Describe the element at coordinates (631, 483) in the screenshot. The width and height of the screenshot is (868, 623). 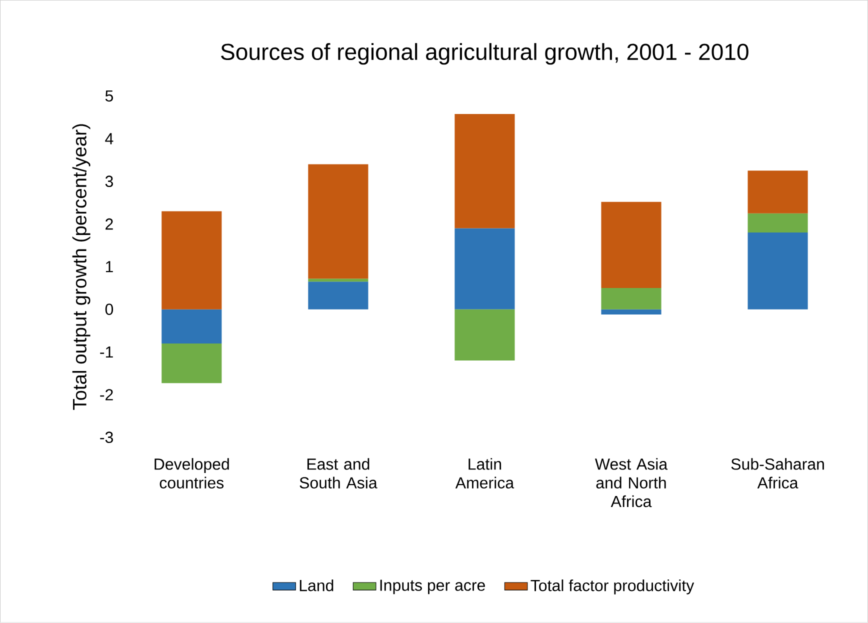
I see `x-tick-label: West Asia and North Africa` at that location.